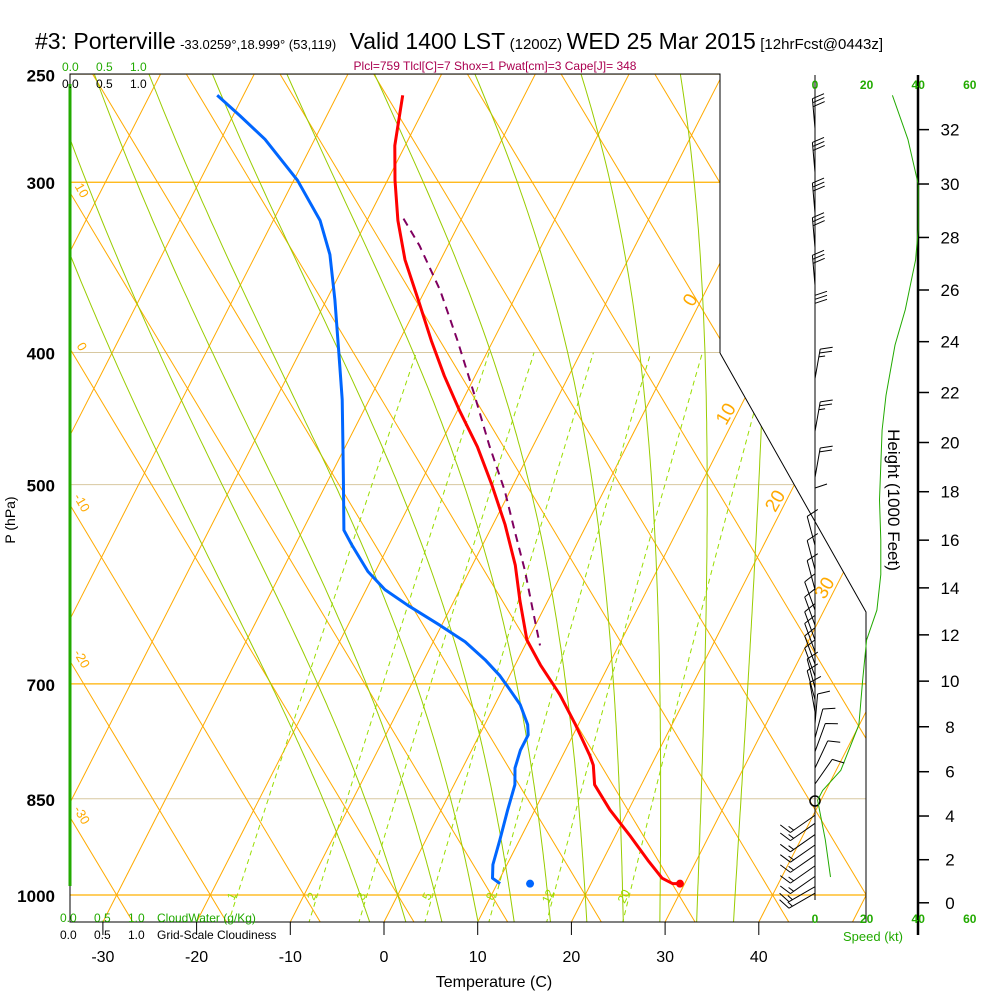 Image resolution: width=1000 pixels, height=1000 pixels. What do you see at coordinates (893, 500) in the screenshot?
I see `height-axis-label: Height (1000 Feet)` at bounding box center [893, 500].